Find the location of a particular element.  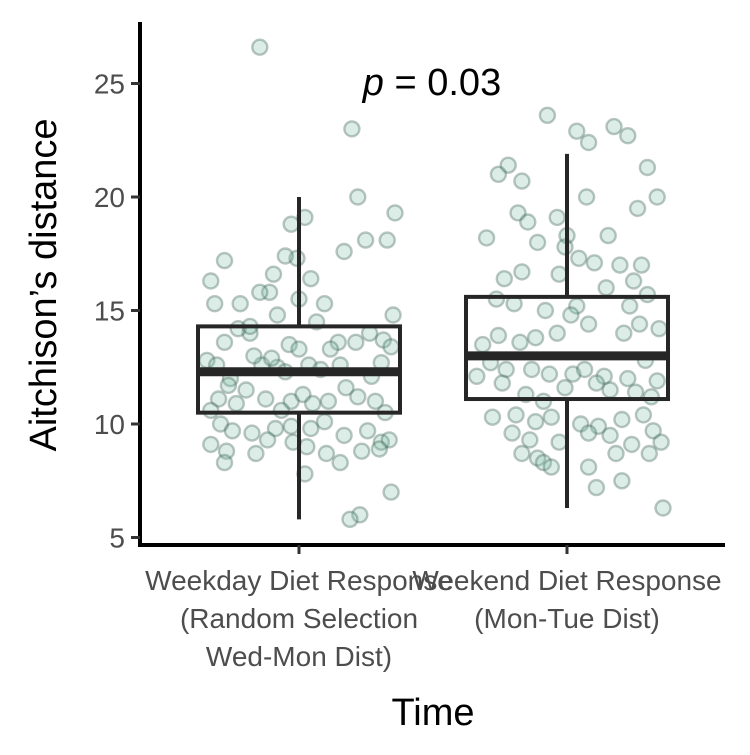

p-value-text: = 0.03 is located at coordinates (442, 83).